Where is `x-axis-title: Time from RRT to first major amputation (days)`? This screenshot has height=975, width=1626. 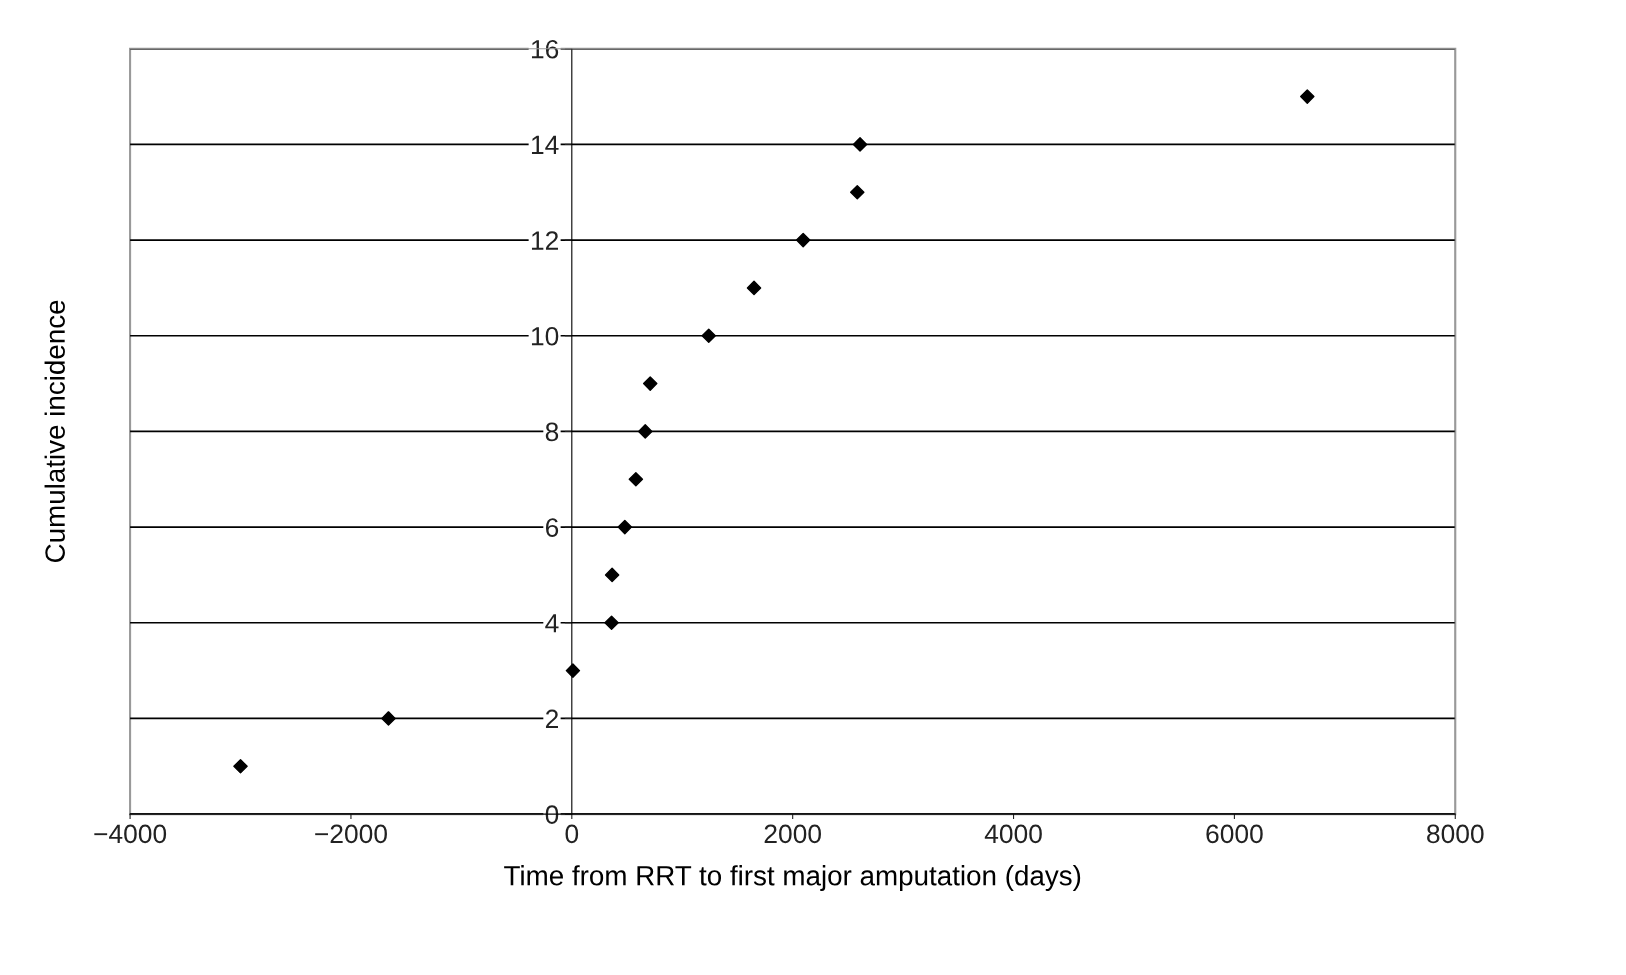 x-axis-title: Time from RRT to first major amputation (days) is located at coordinates (792, 878).